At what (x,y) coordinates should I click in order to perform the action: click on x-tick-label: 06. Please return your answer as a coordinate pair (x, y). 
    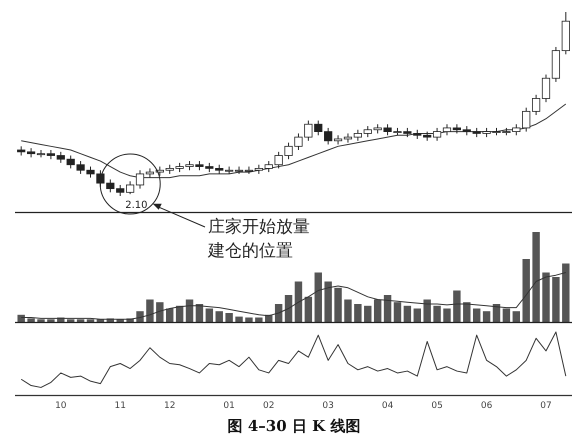
    Looking at the image, I should click on (486, 406).